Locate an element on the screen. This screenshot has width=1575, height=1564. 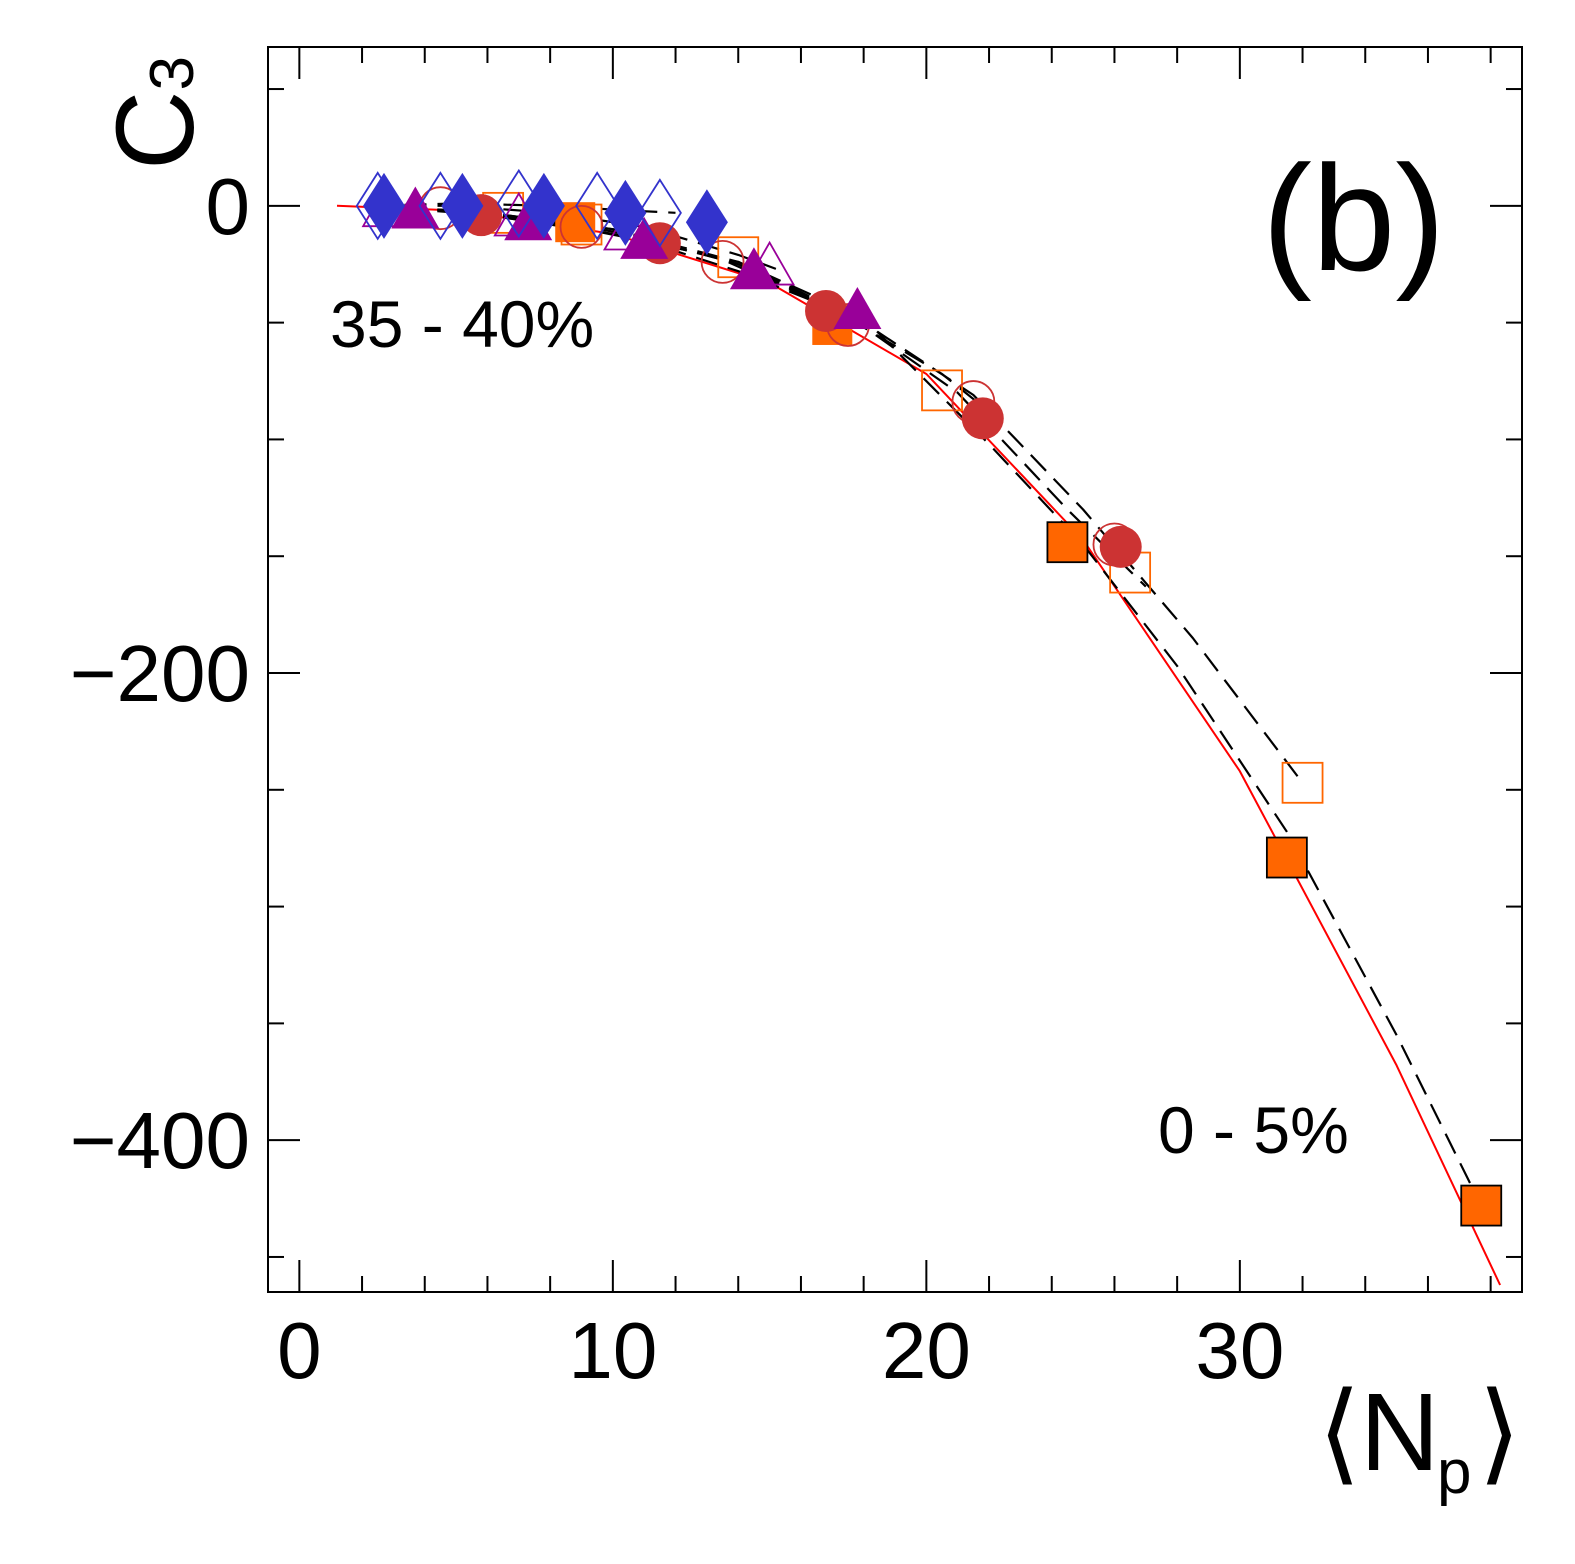
x-tick-label: 30 is located at coordinates (1239, 1350).